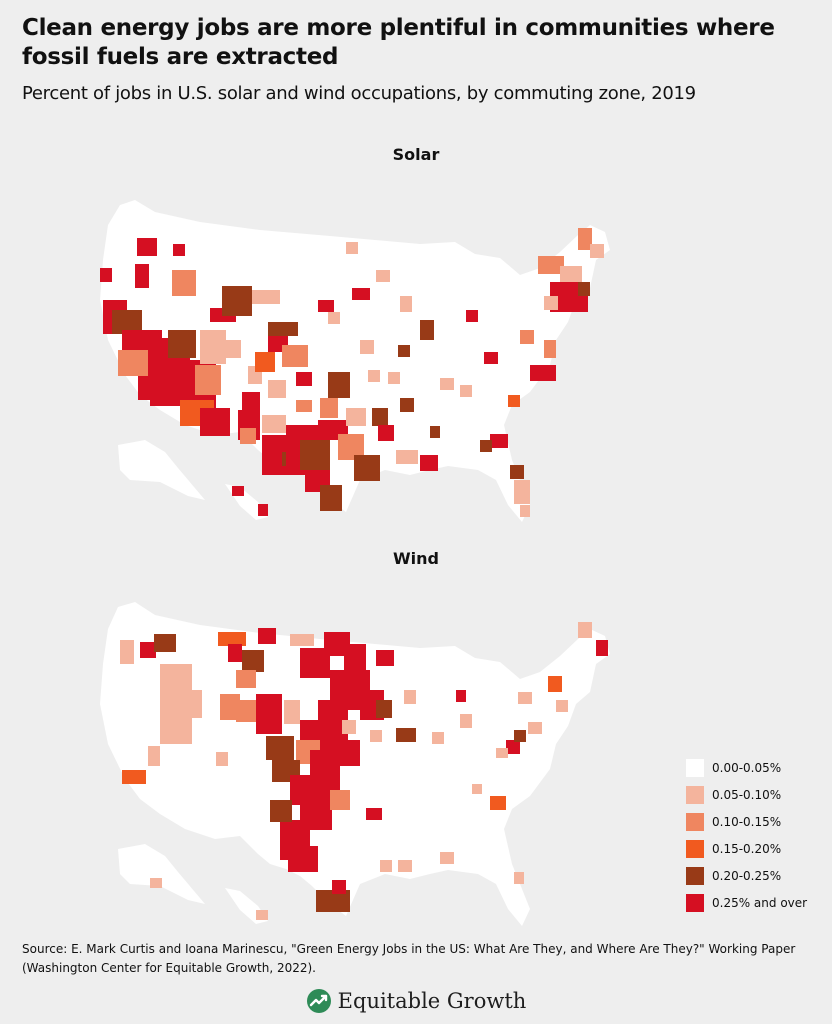 The height and width of the screenshot is (1024, 832). What do you see at coordinates (760, 902) in the screenshot?
I see `legend-label: 0.25% and over` at bounding box center [760, 902].